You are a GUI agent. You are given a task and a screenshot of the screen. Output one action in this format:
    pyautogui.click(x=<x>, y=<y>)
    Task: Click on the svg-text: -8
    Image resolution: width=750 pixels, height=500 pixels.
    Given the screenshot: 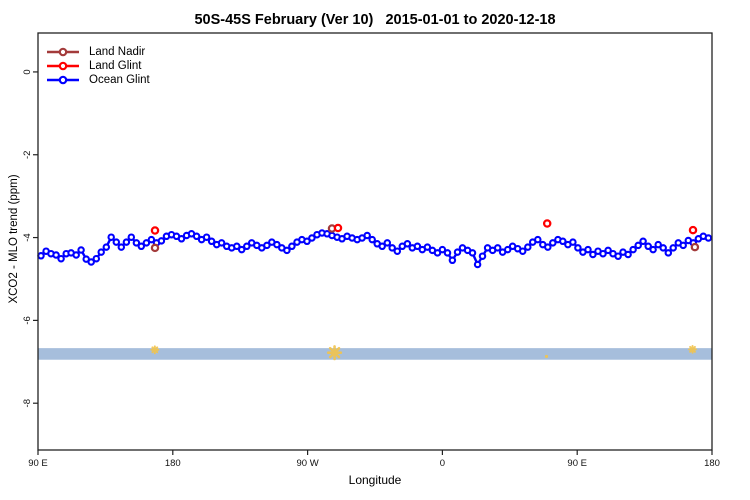 What is the action you would take?
    pyautogui.click(x=27, y=403)
    